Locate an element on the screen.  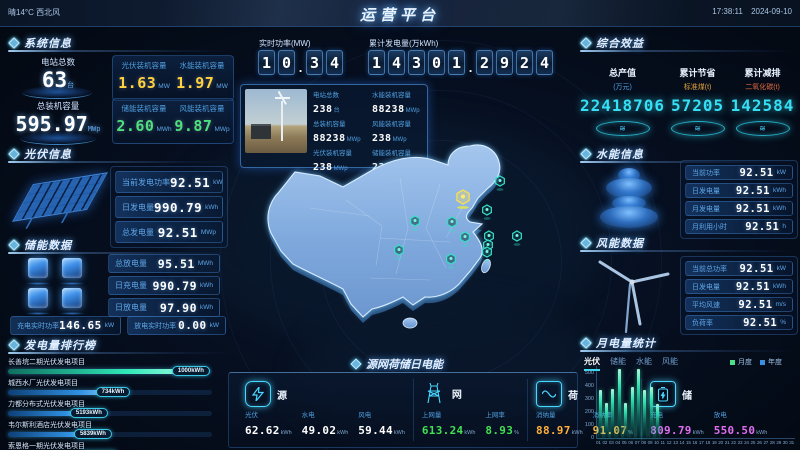
kpi-digit: 4 is located at coordinates (334, 62).